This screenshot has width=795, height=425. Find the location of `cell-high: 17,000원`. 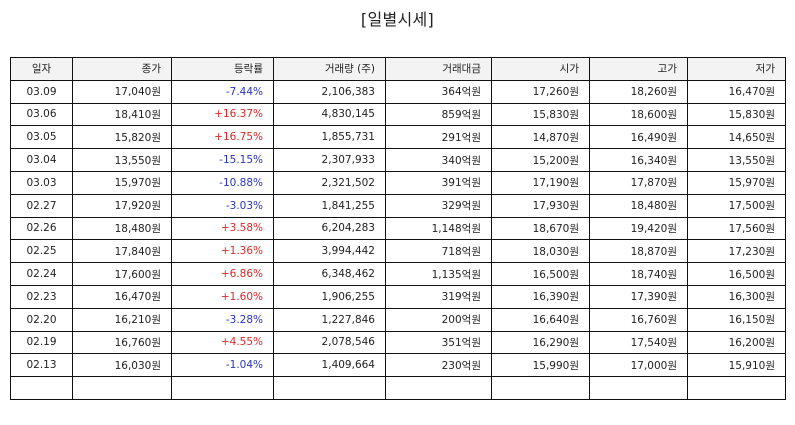

cell-high: 17,000원 is located at coordinates (638, 365).